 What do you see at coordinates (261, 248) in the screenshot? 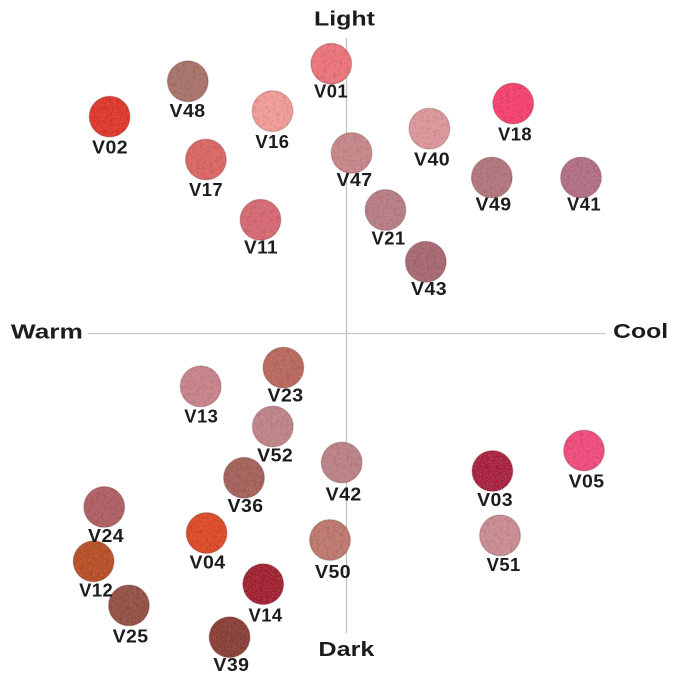
I see `svg-text: V11` at bounding box center [261, 248].